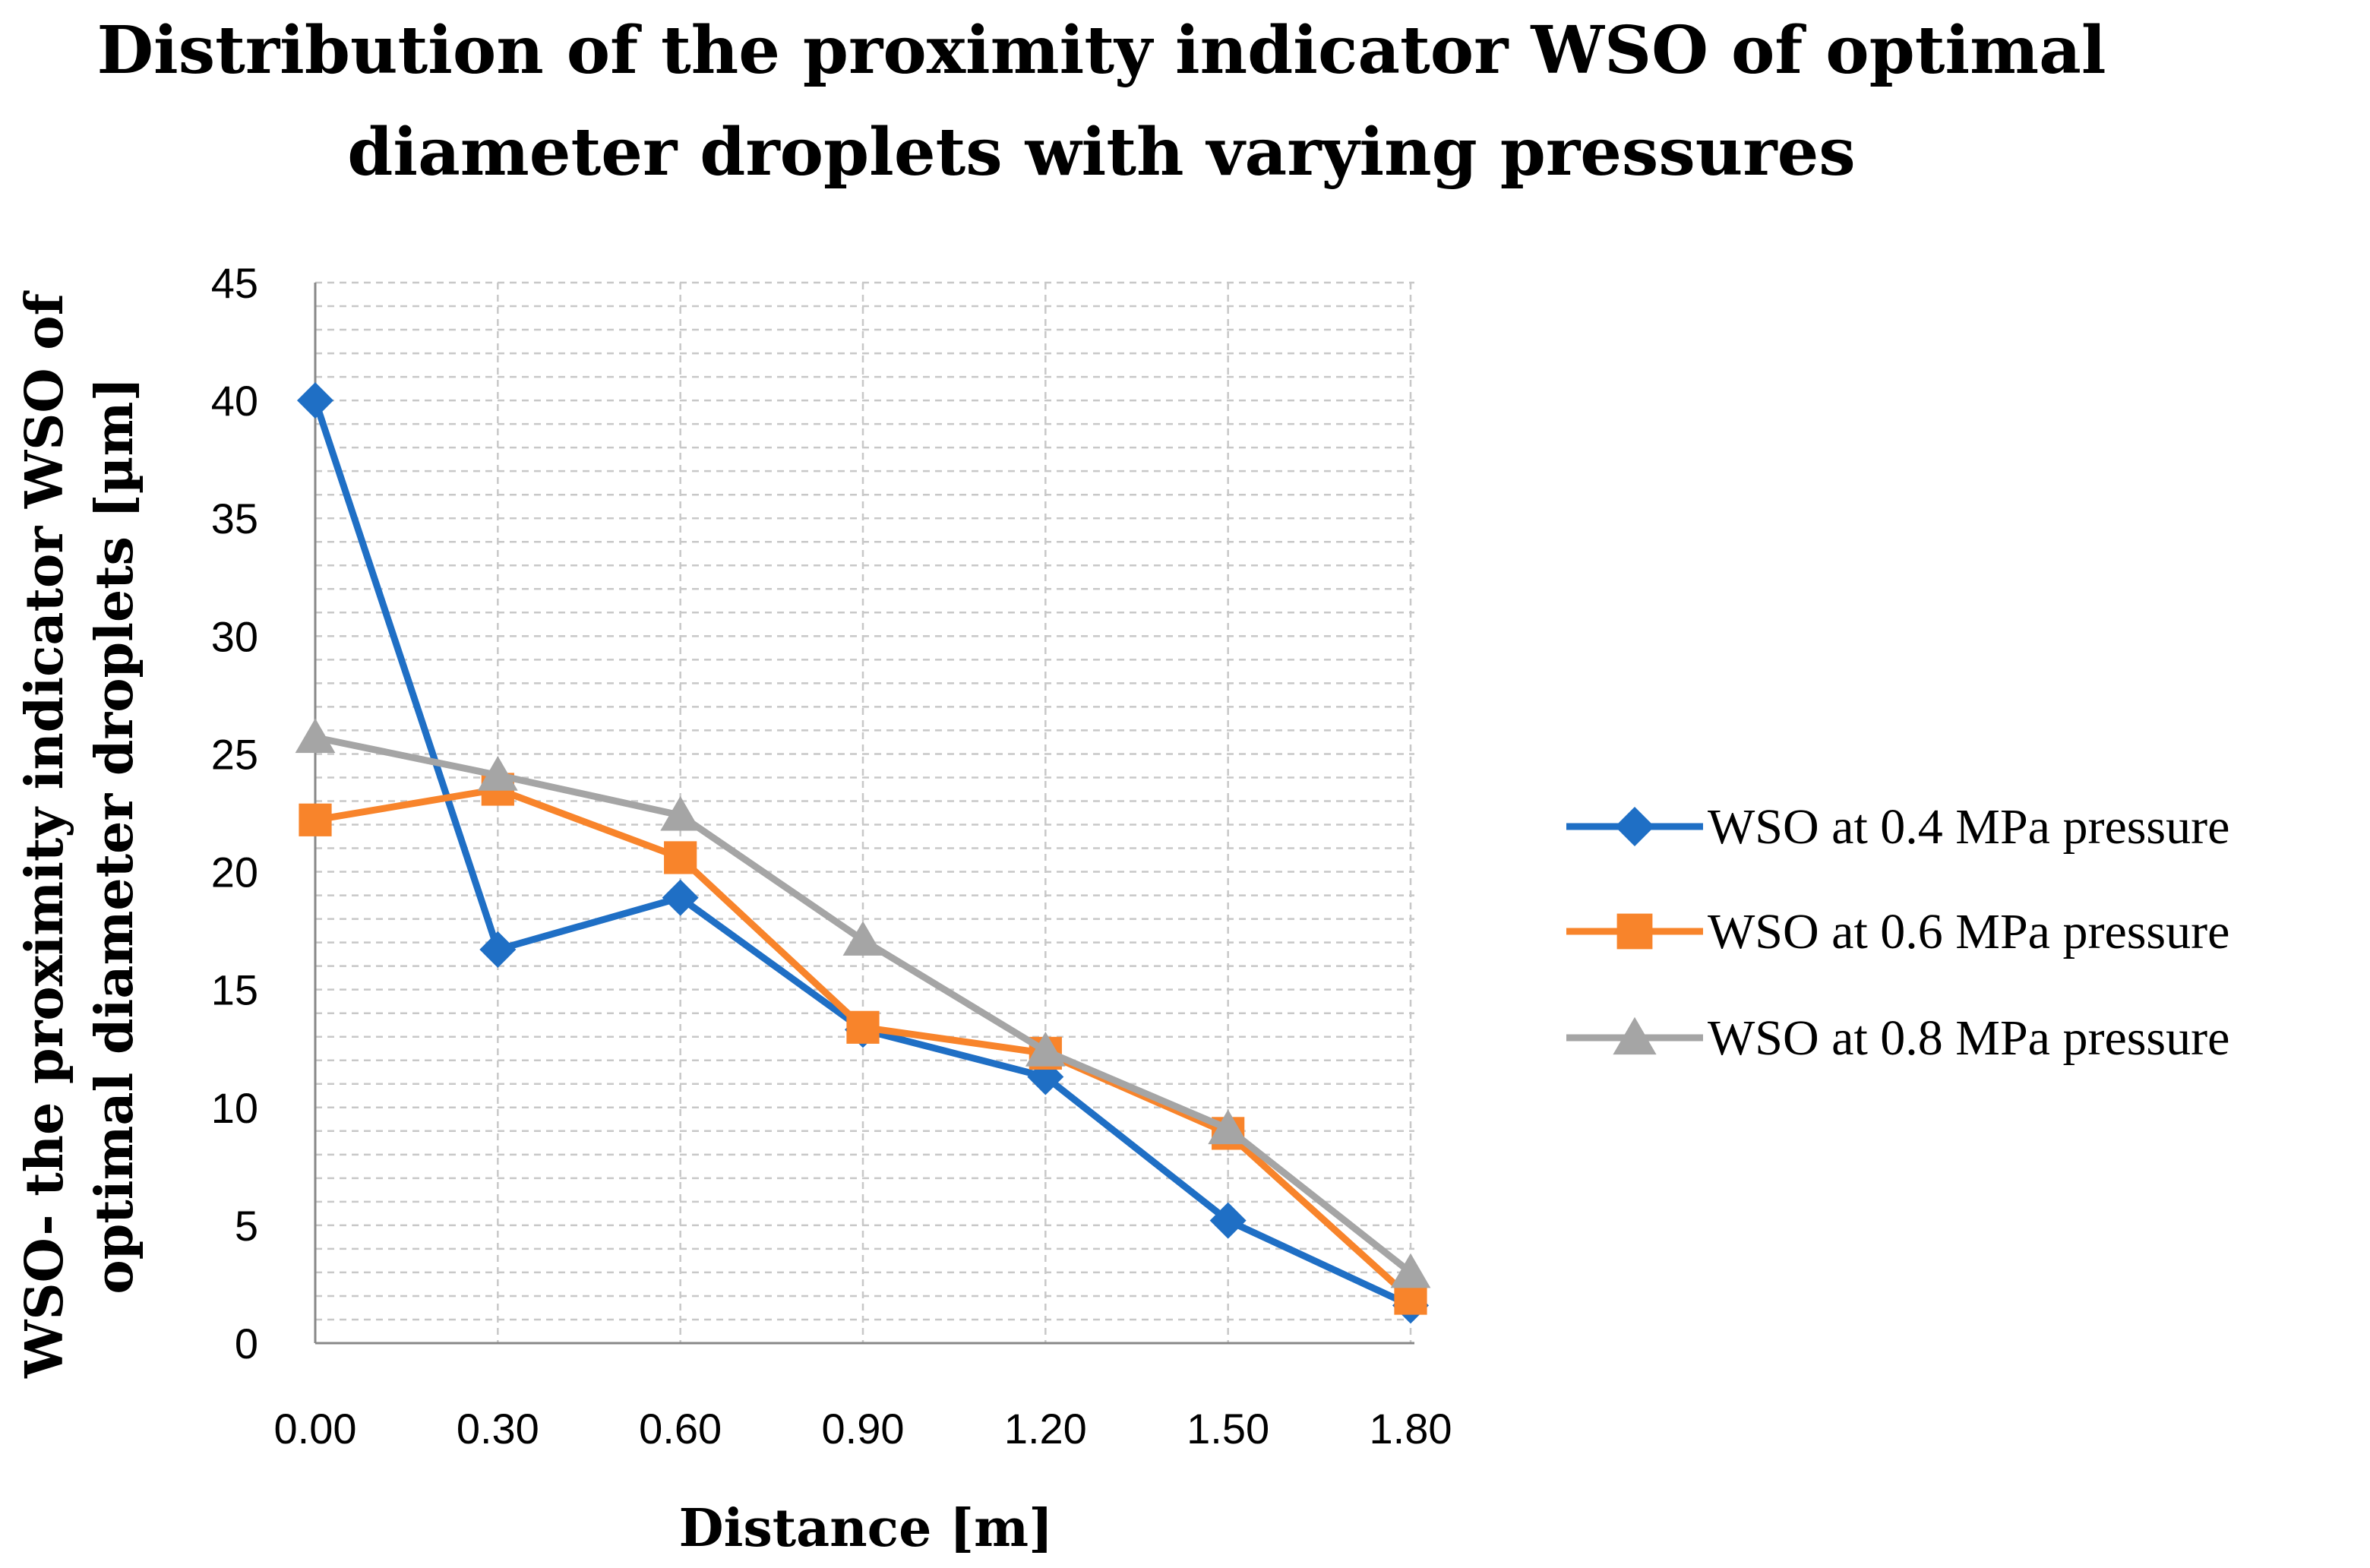 This screenshot has height=1568, width=2370. Describe the element at coordinates (234, 283) in the screenshot. I see `y-tick-label: 45` at that location.